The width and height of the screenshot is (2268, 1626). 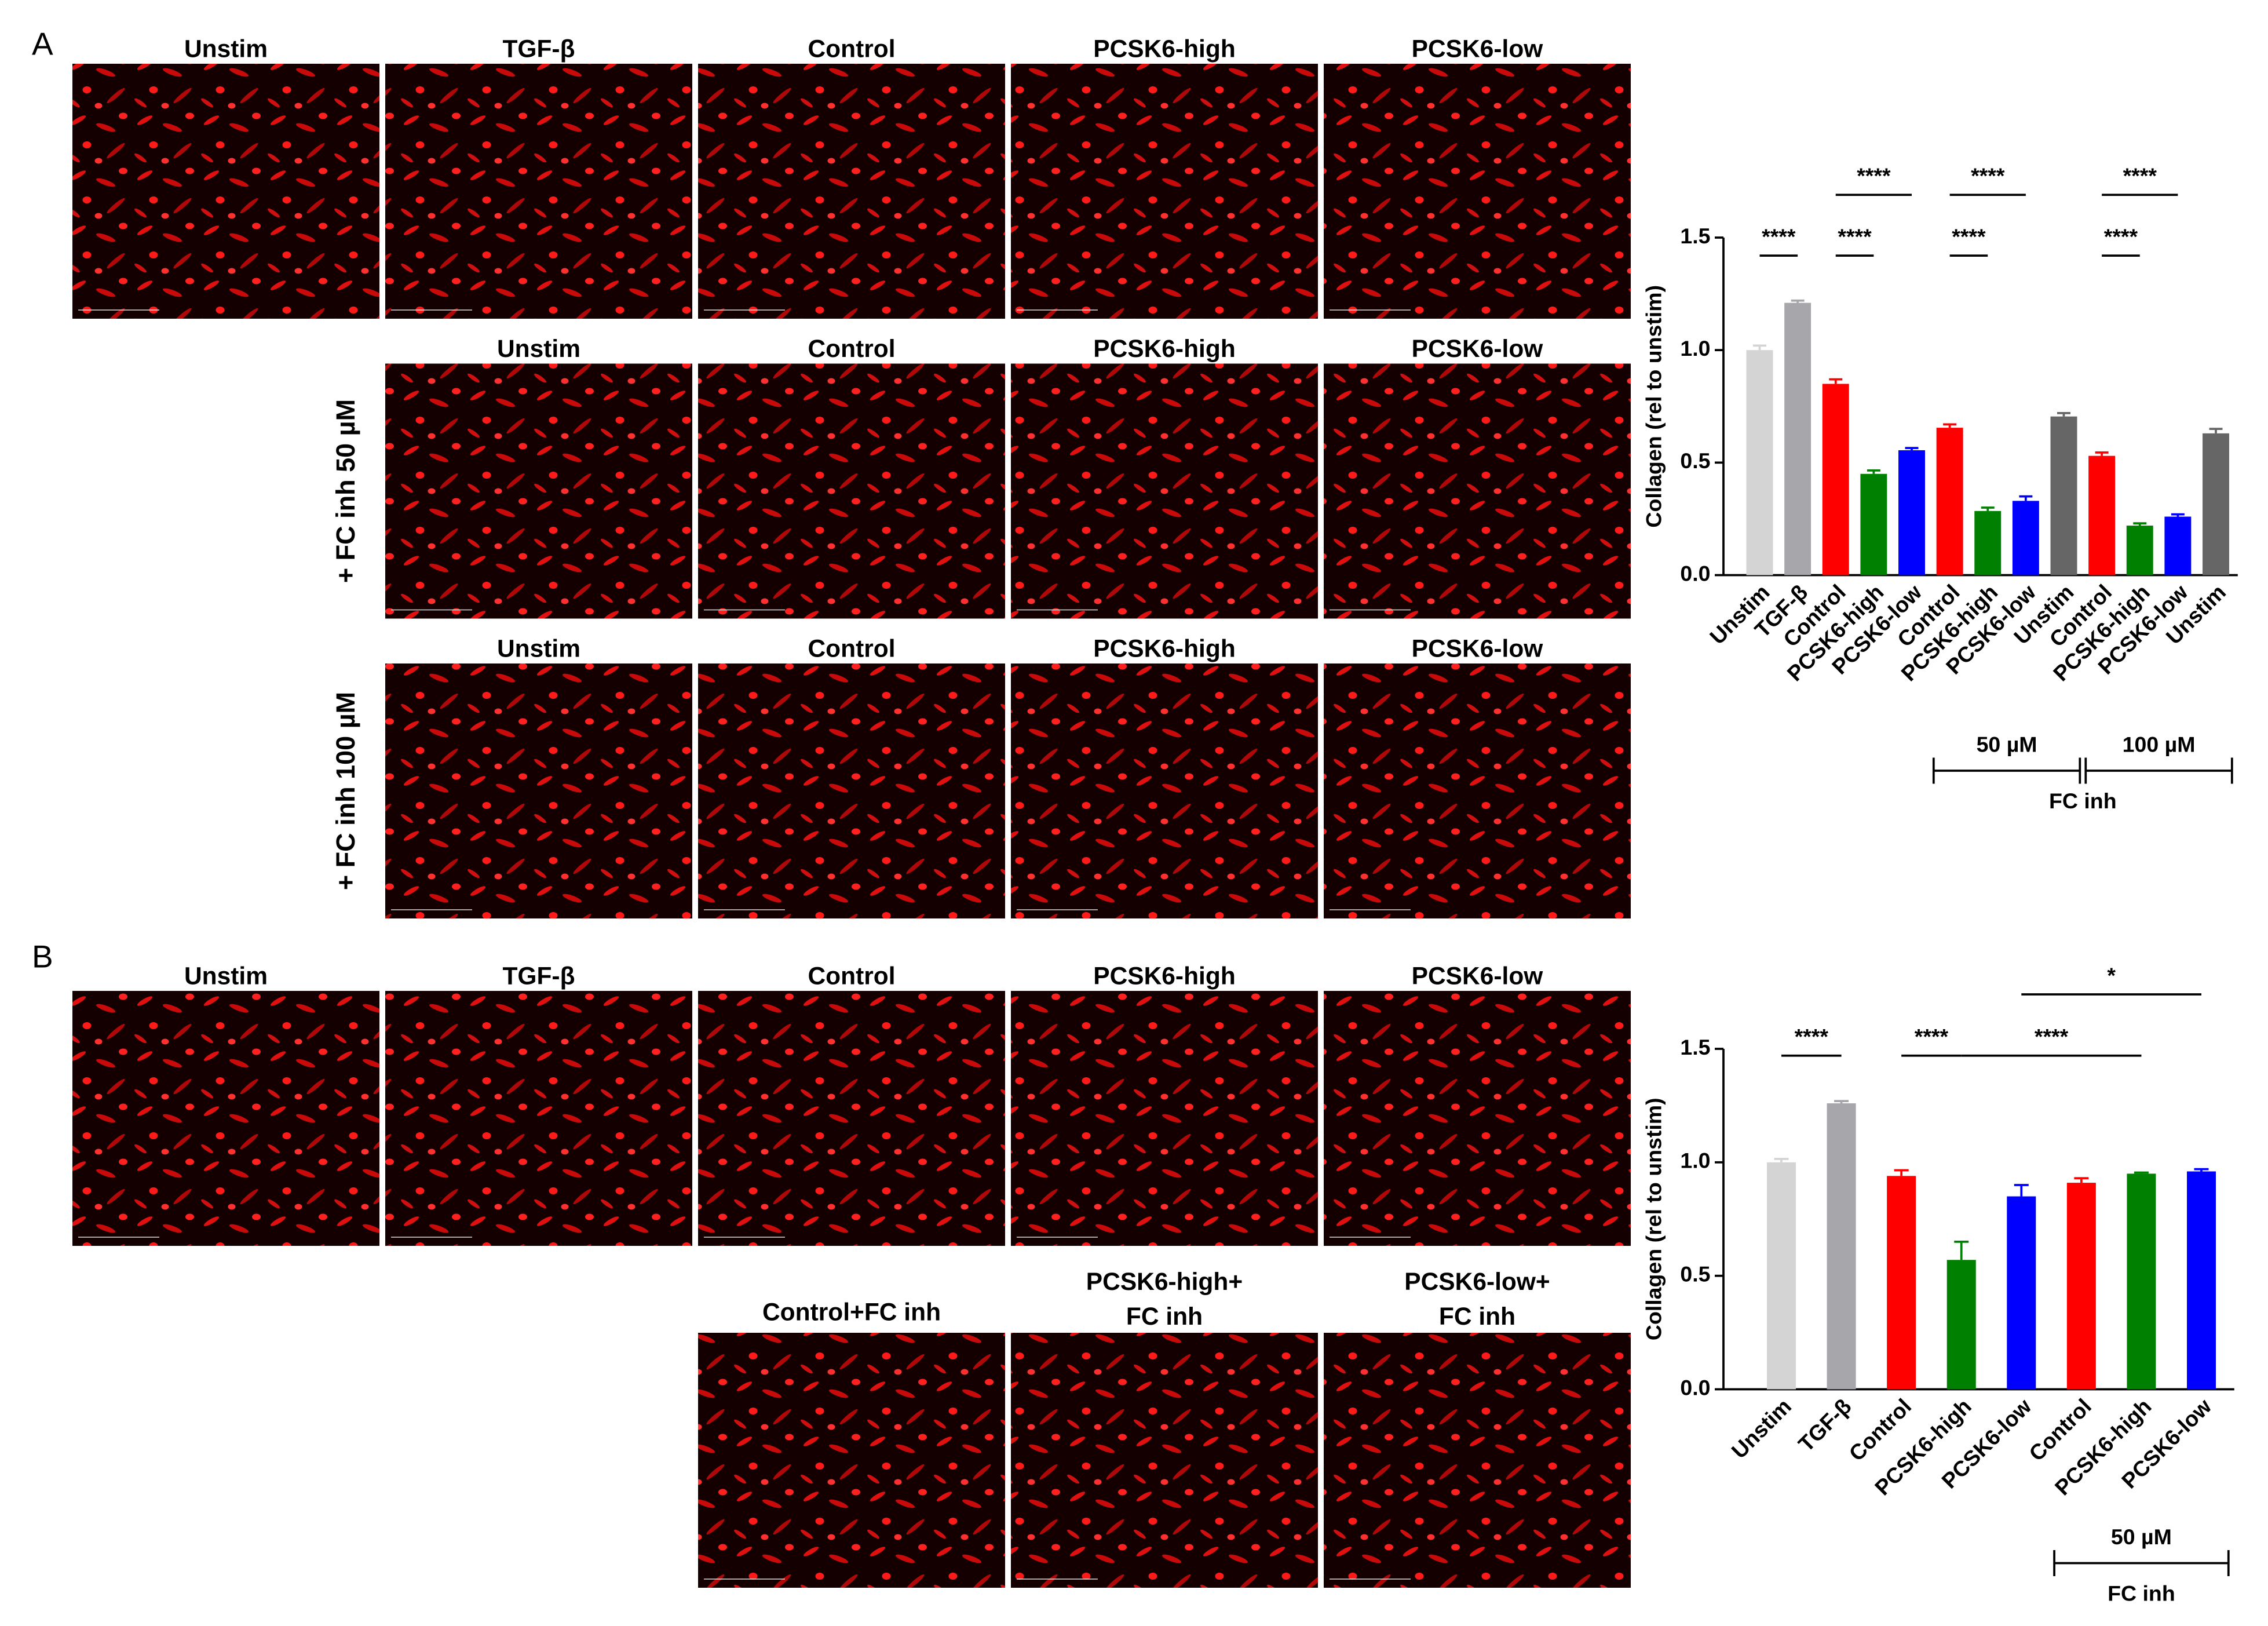 What do you see at coordinates (2112, 975) in the screenshot?
I see `significance-label: *` at bounding box center [2112, 975].